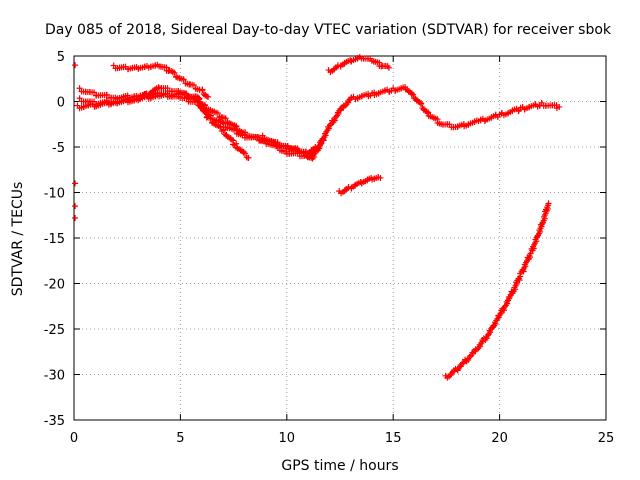  What do you see at coordinates (180, 438) in the screenshot?
I see `x-tick-label: 5` at bounding box center [180, 438].